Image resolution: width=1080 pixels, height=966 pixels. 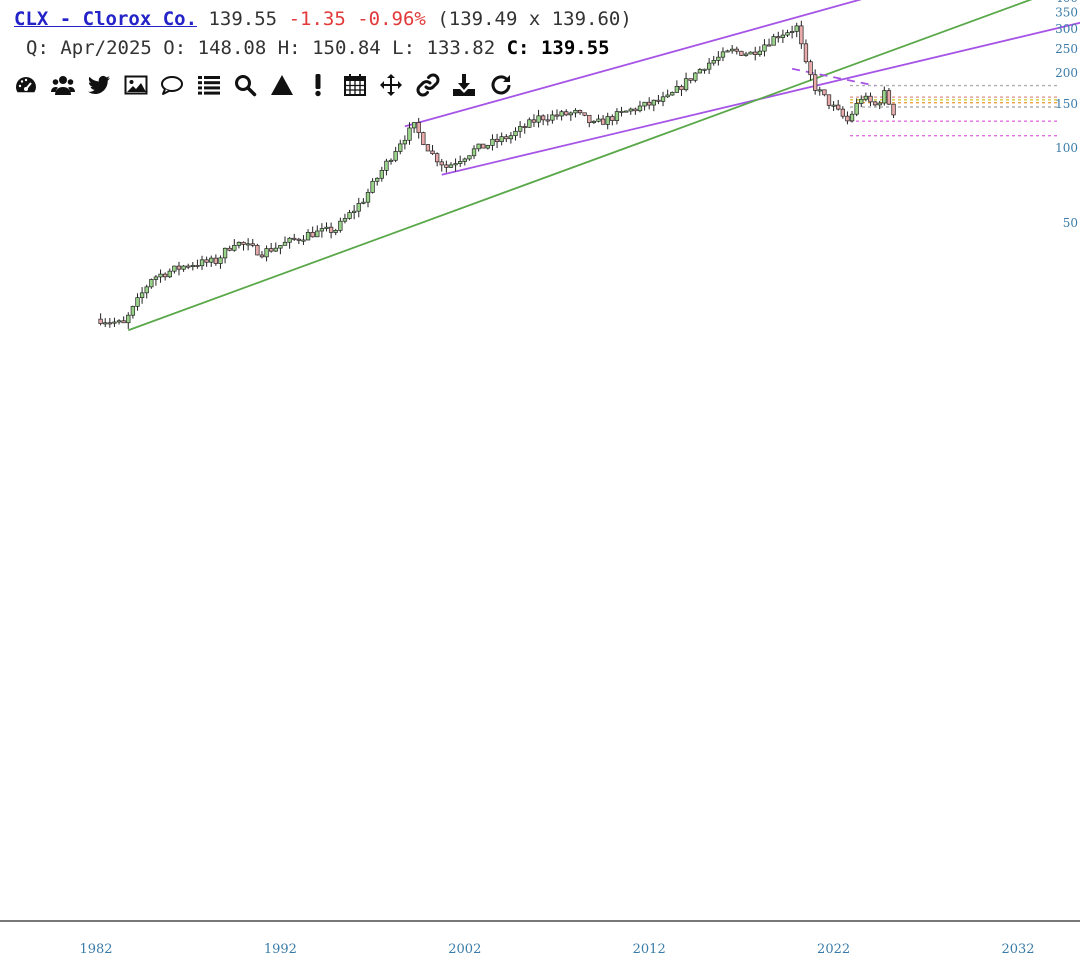 What do you see at coordinates (318, 85) in the screenshot?
I see `exclamation-icon` at bounding box center [318, 85].